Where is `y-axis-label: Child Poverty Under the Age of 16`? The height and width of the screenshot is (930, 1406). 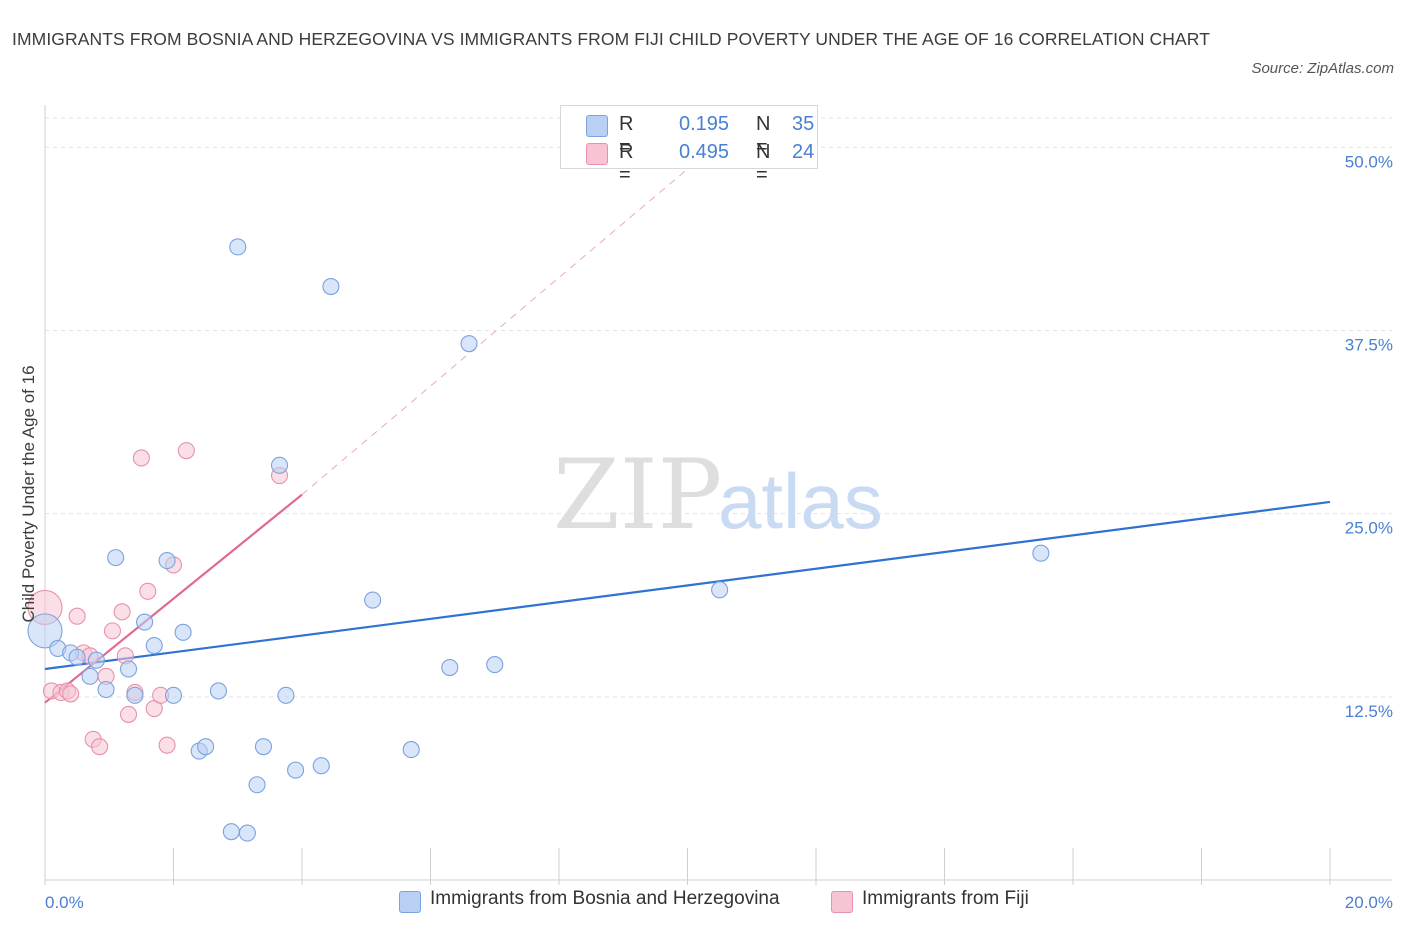 y-axis-label: Child Poverty Under the Age of 16 is located at coordinates (28, 493).